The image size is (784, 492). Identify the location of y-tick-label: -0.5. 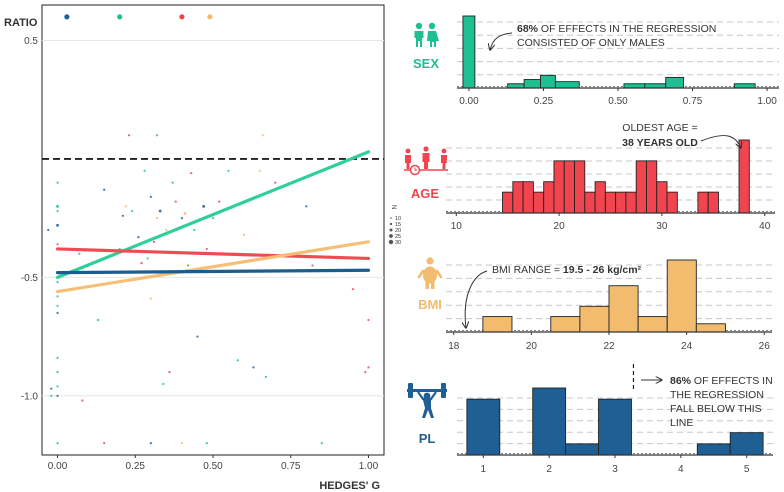
(30, 278).